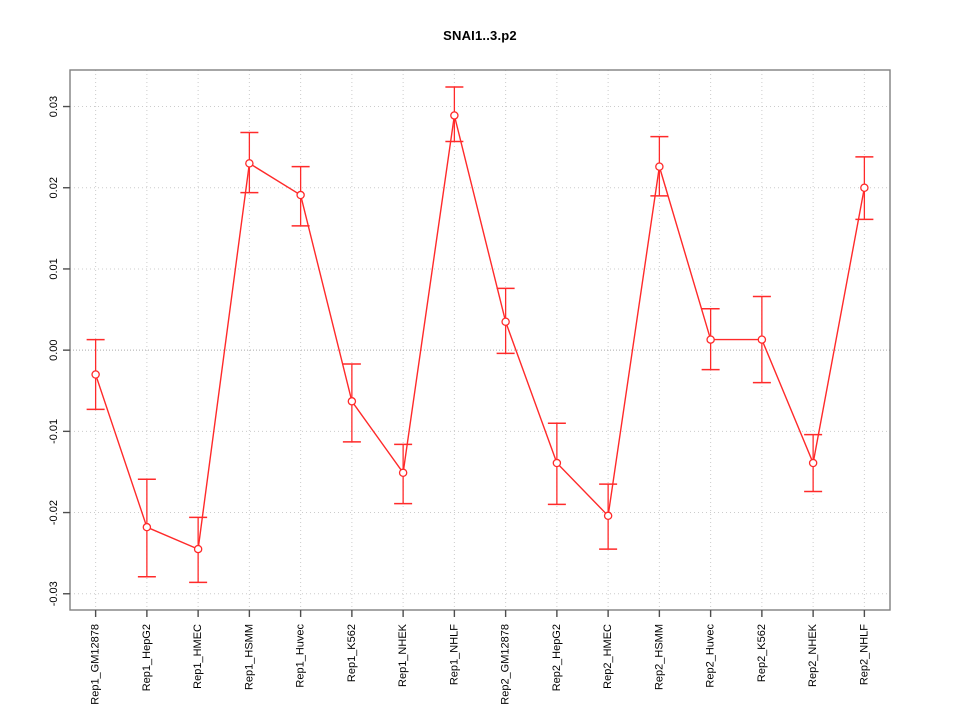  What do you see at coordinates (249, 657) in the screenshot?
I see `x-tick-label: Rep1_HSMM` at bounding box center [249, 657].